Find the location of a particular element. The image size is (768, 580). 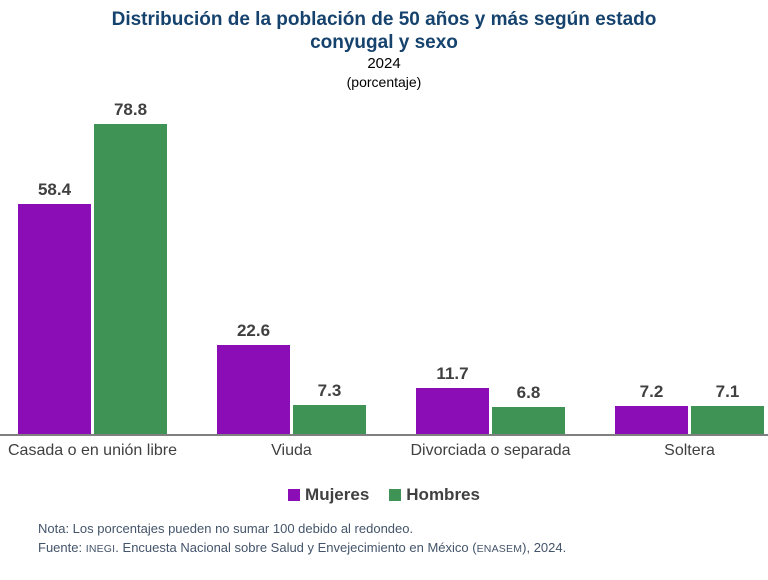

value-label: 58.4 is located at coordinates (54, 190).